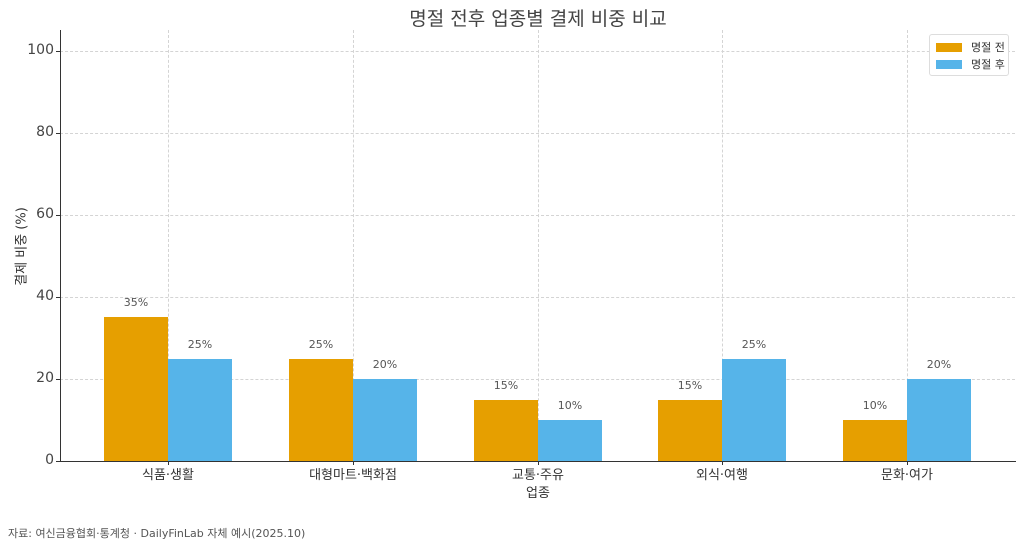 The height and width of the screenshot is (547, 1024). What do you see at coordinates (45, 378) in the screenshot?
I see `y-tick-label: 20` at bounding box center [45, 378].